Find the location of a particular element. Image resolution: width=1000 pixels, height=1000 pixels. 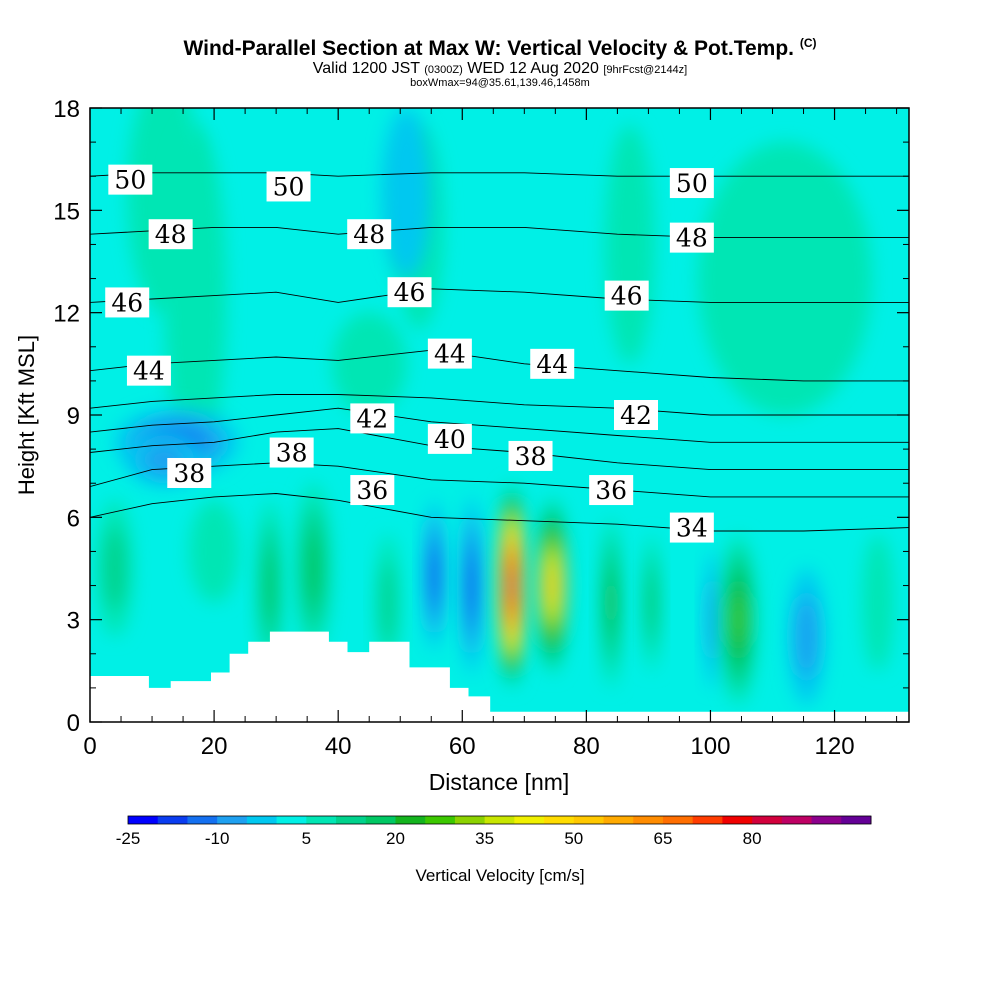

isentrope-label-text: 36 is located at coordinates (611, 490).